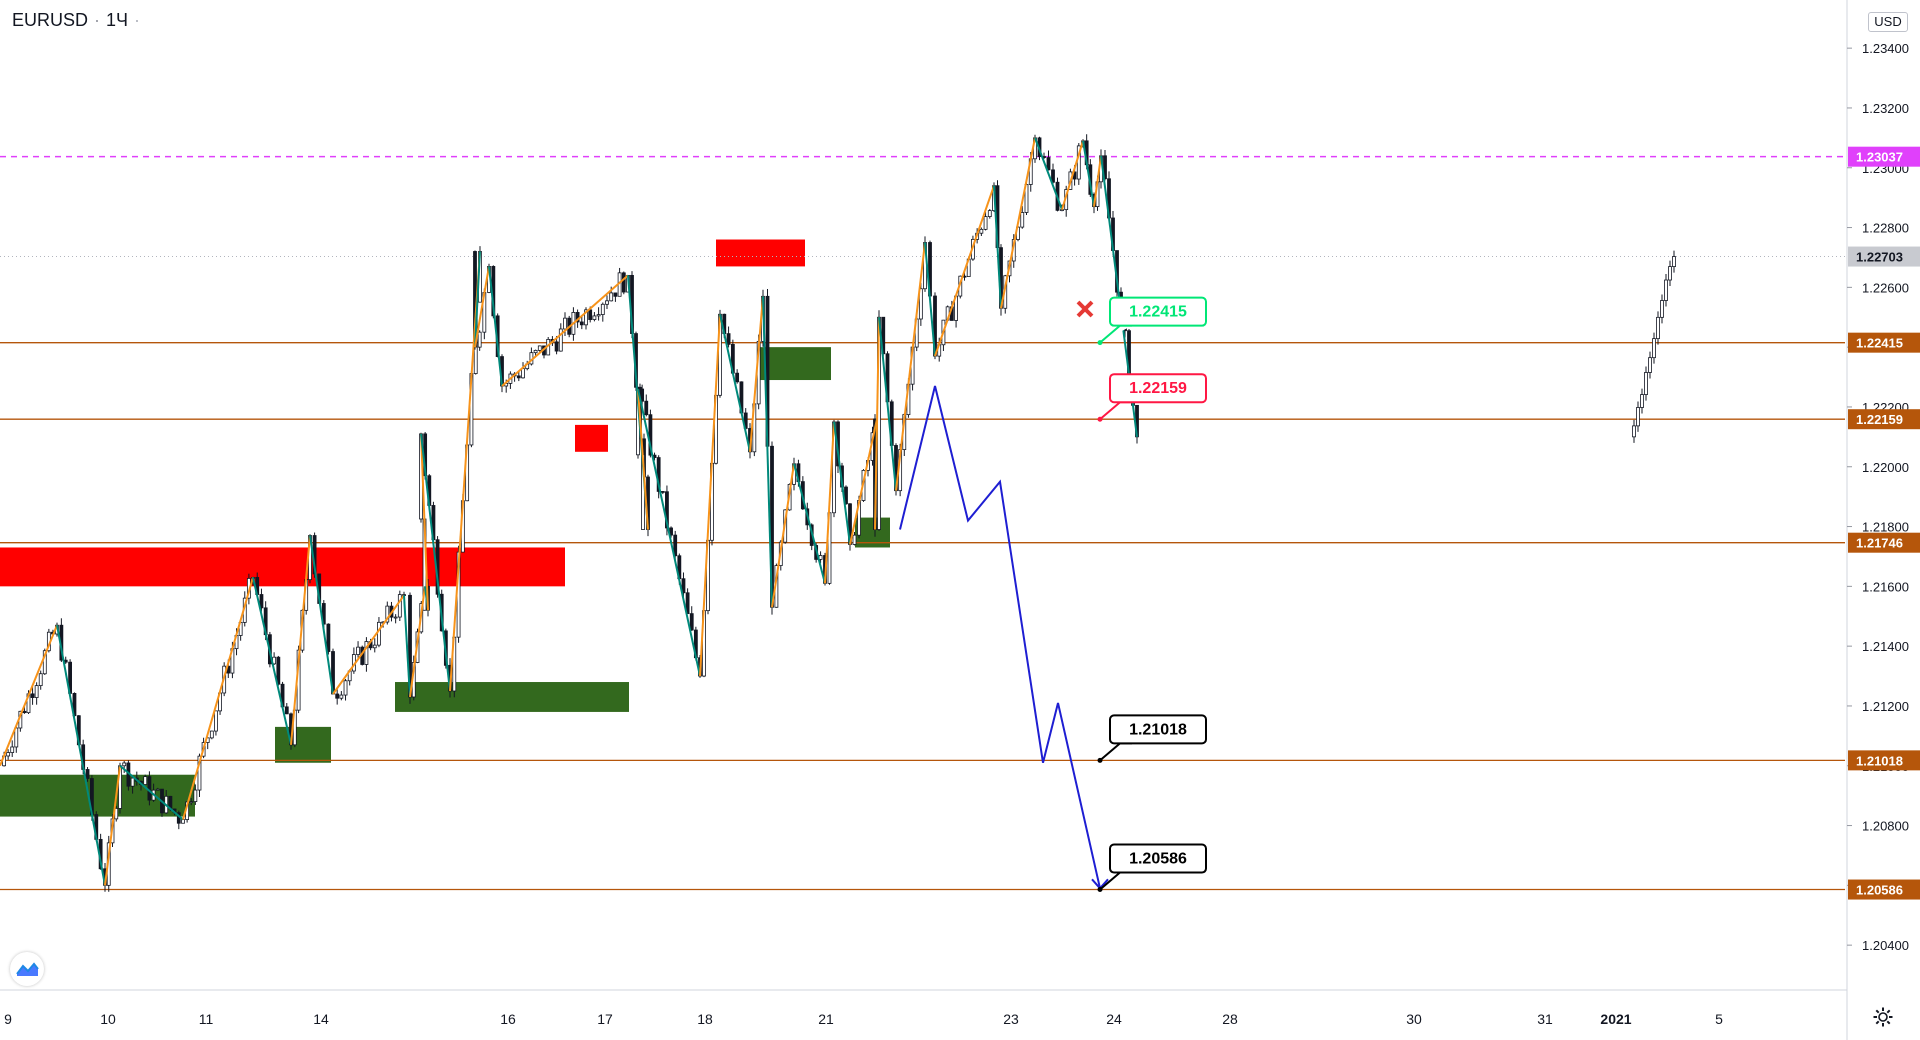  Describe the element at coordinates (826, 1019) in the screenshot. I see `time-axis-tick-label: 21` at that location.